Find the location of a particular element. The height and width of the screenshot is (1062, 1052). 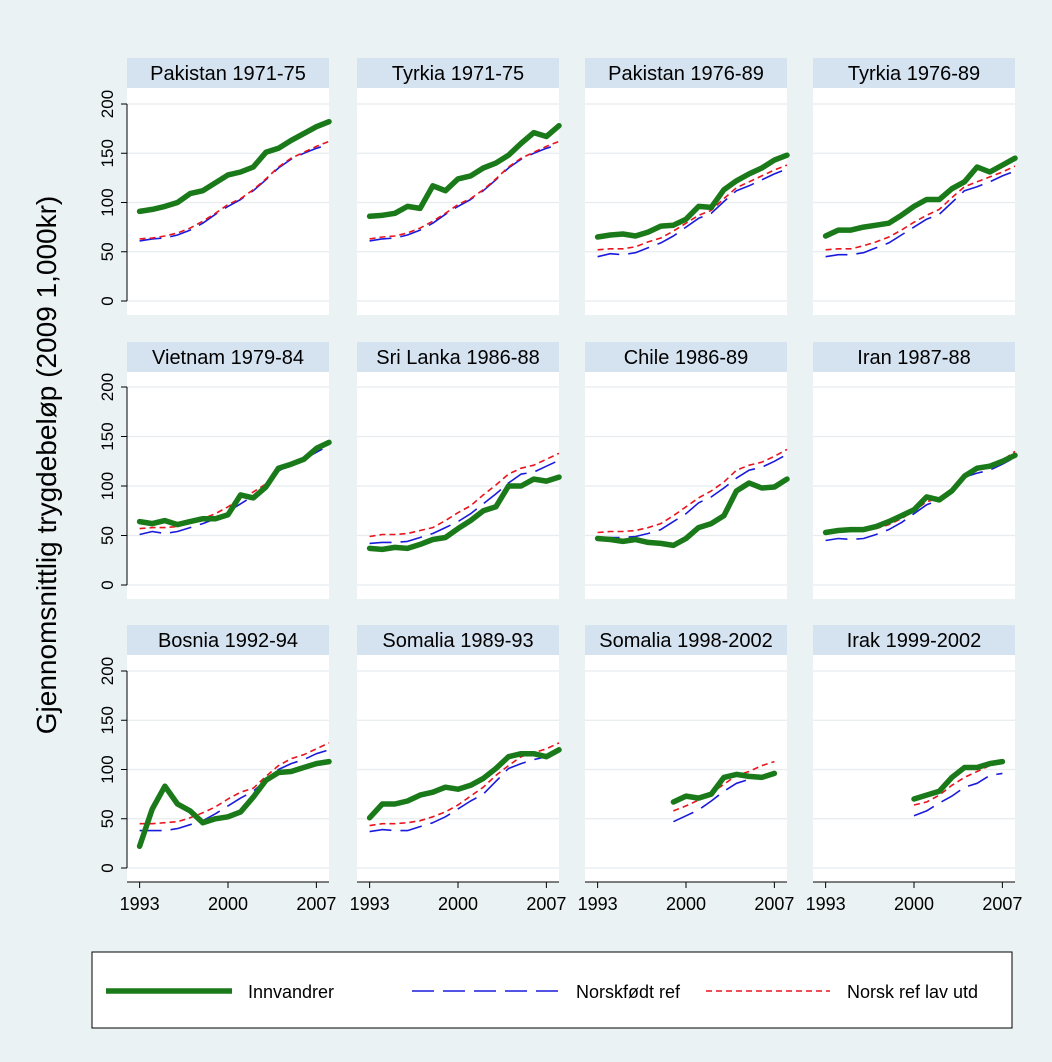

legend-label: Norskfødt ref is located at coordinates (628, 992).